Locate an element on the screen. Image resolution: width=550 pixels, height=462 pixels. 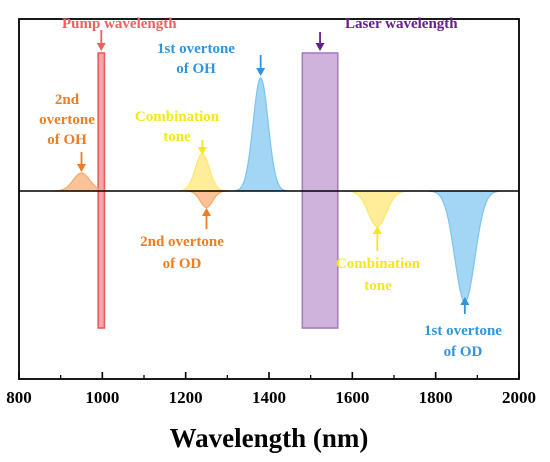
peak-label-0: 2nd overtone of OH is located at coordinates (67, 120).